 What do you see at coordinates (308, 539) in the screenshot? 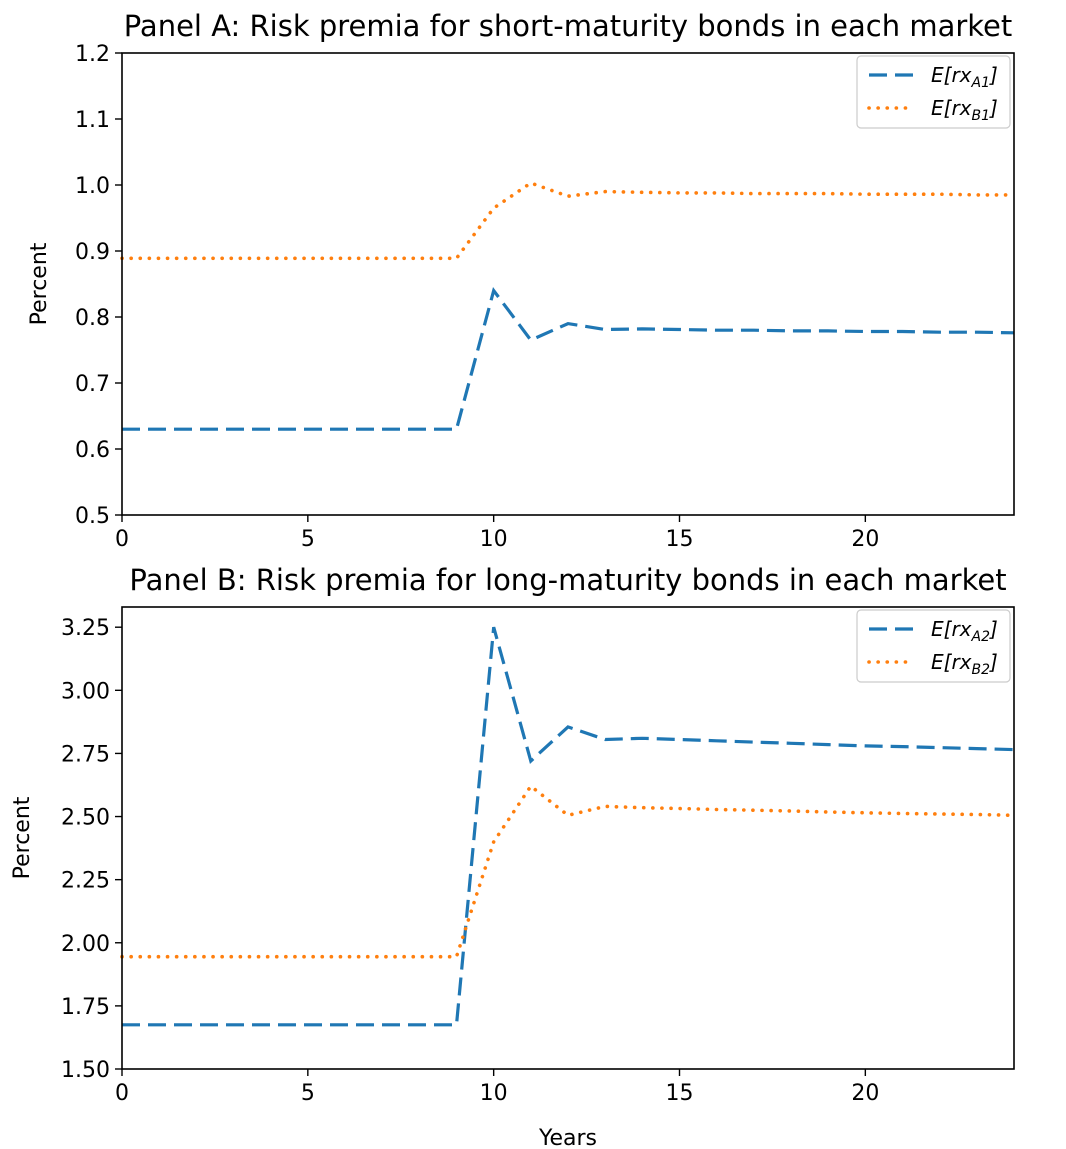
I see `panel-a-xtick-label: 5` at bounding box center [308, 539].